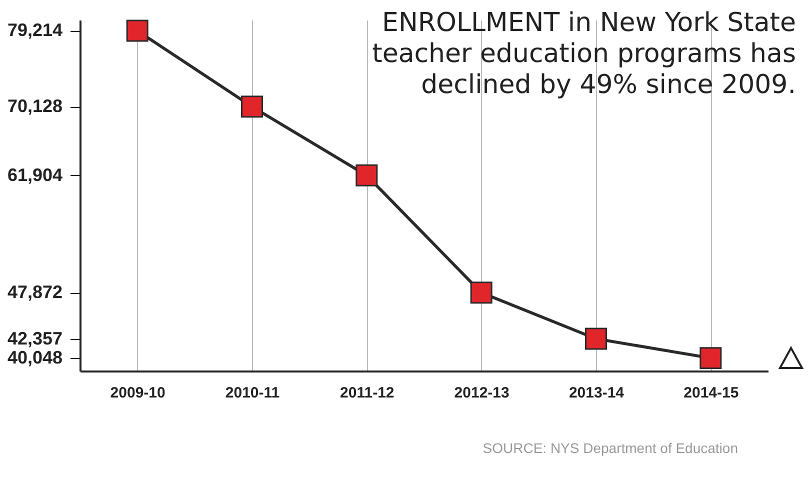 The image size is (808, 478). What do you see at coordinates (610, 448) in the screenshot?
I see `source-note: SOURCE: NYS Department of Education` at bounding box center [610, 448].